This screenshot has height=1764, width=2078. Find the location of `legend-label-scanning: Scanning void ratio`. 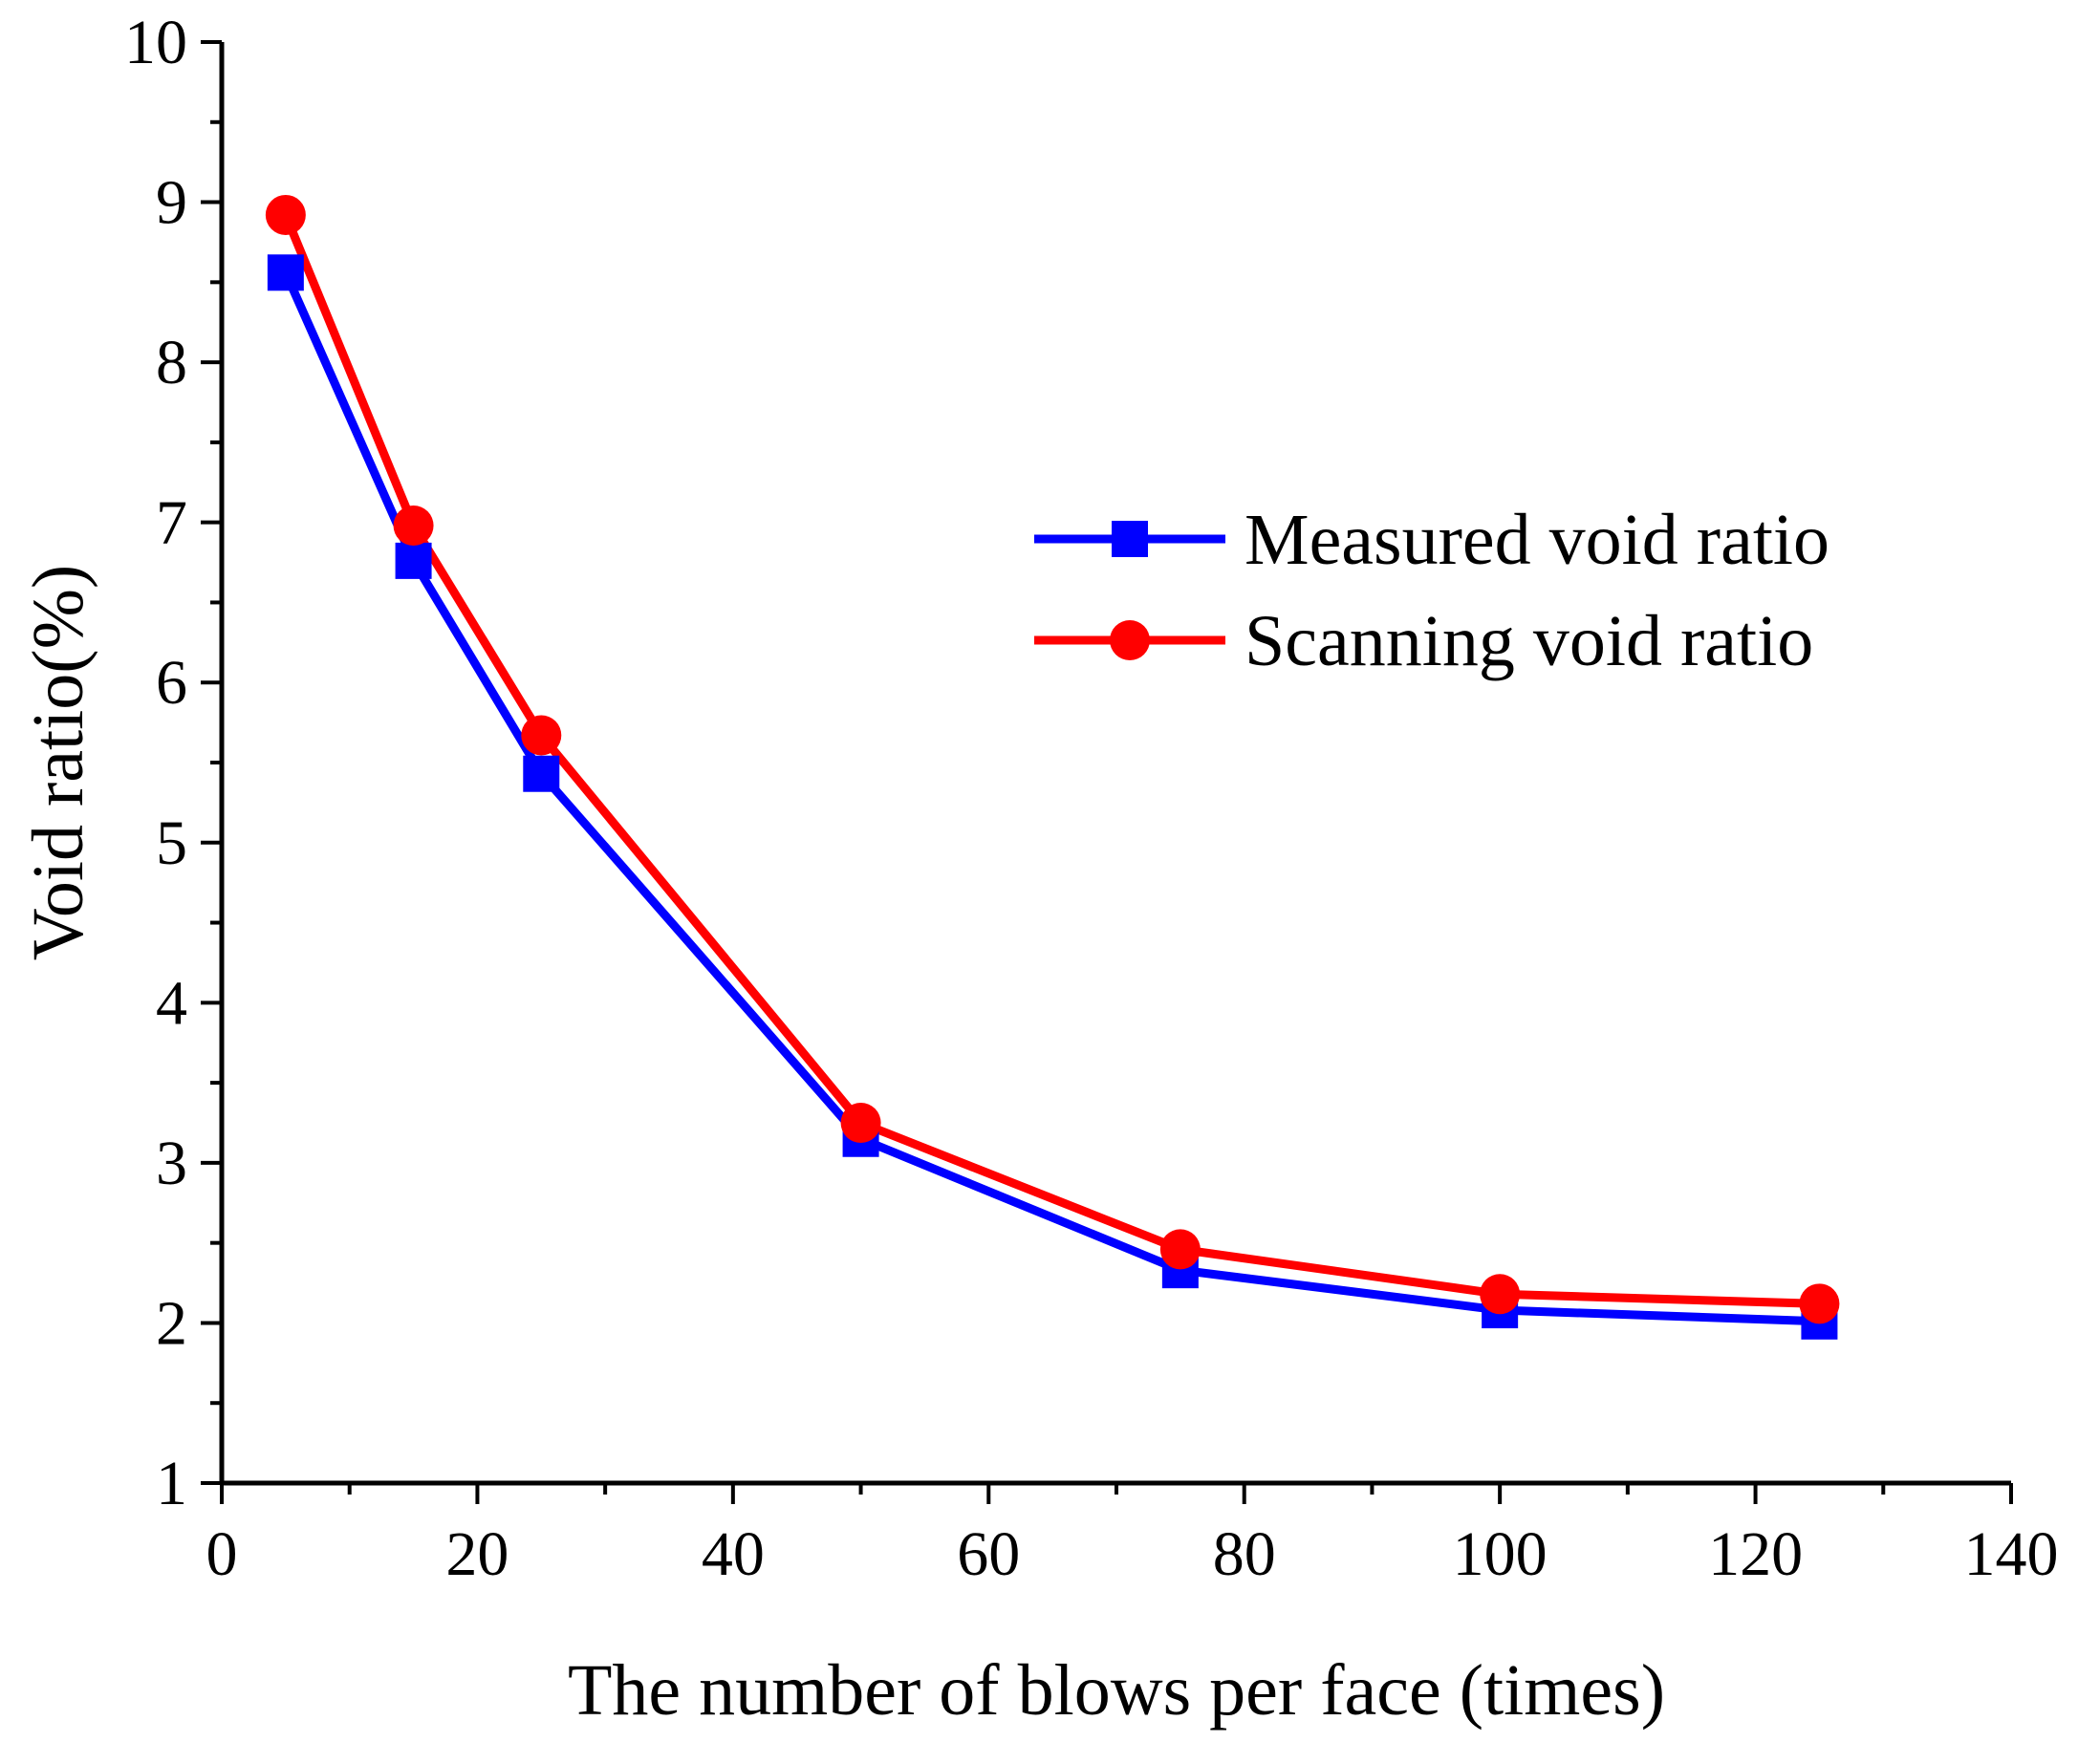

legend-label-scanning: Scanning void ratio is located at coordinates (1529, 641).